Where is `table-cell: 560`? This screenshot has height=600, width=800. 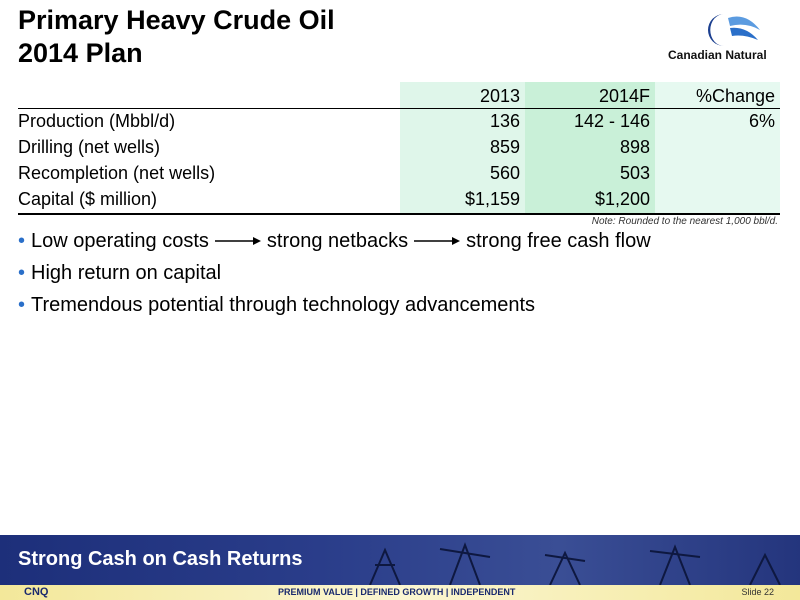 table-cell: 560 is located at coordinates (504, 173).